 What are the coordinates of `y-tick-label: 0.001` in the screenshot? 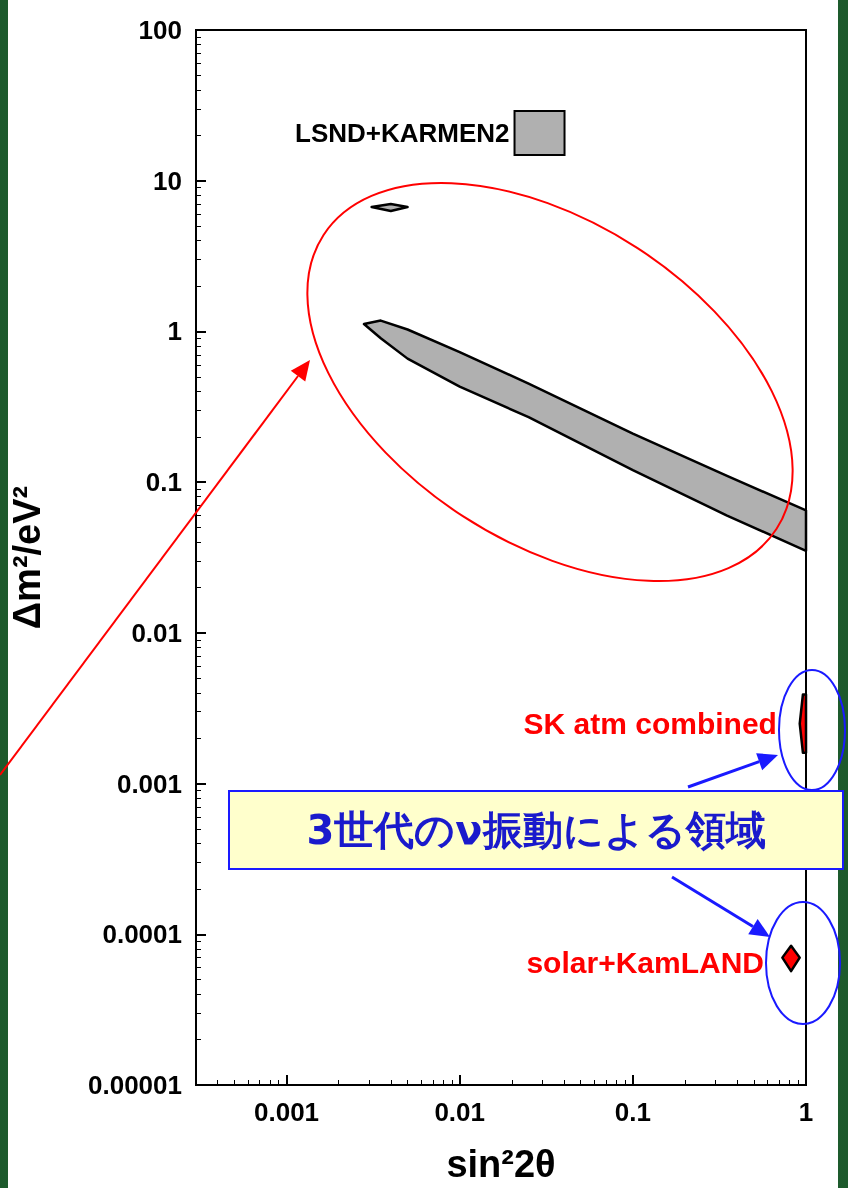 It's located at (149, 783).